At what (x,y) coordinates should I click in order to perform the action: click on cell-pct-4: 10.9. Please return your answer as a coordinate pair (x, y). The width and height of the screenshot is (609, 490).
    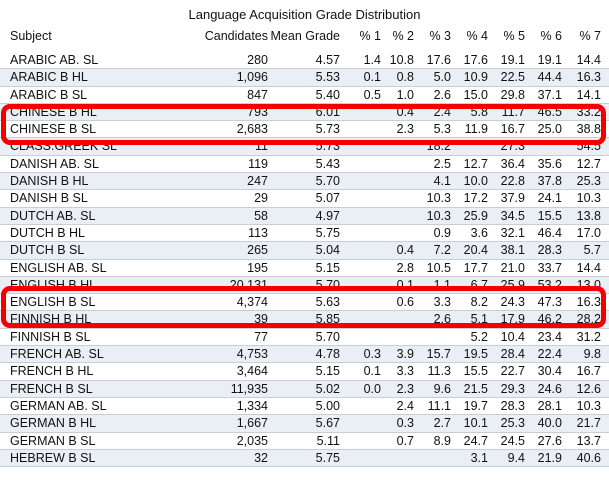
    Looking at the image, I should click on (475, 77).